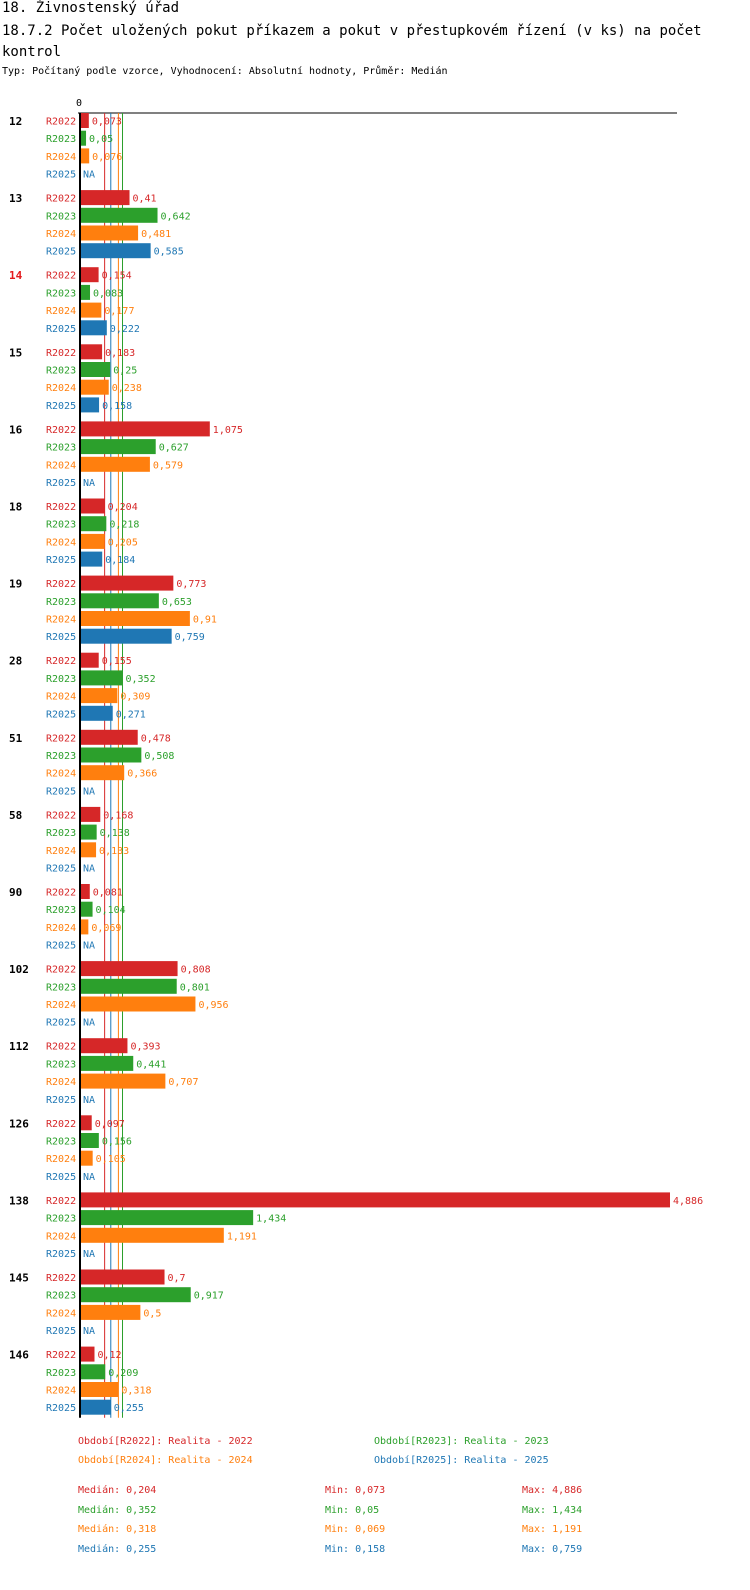 Image resolution: width=750 pixels, height=1590 pixels. Describe the element at coordinates (108, 293) in the screenshot. I see `data-label: 0,083` at that location.